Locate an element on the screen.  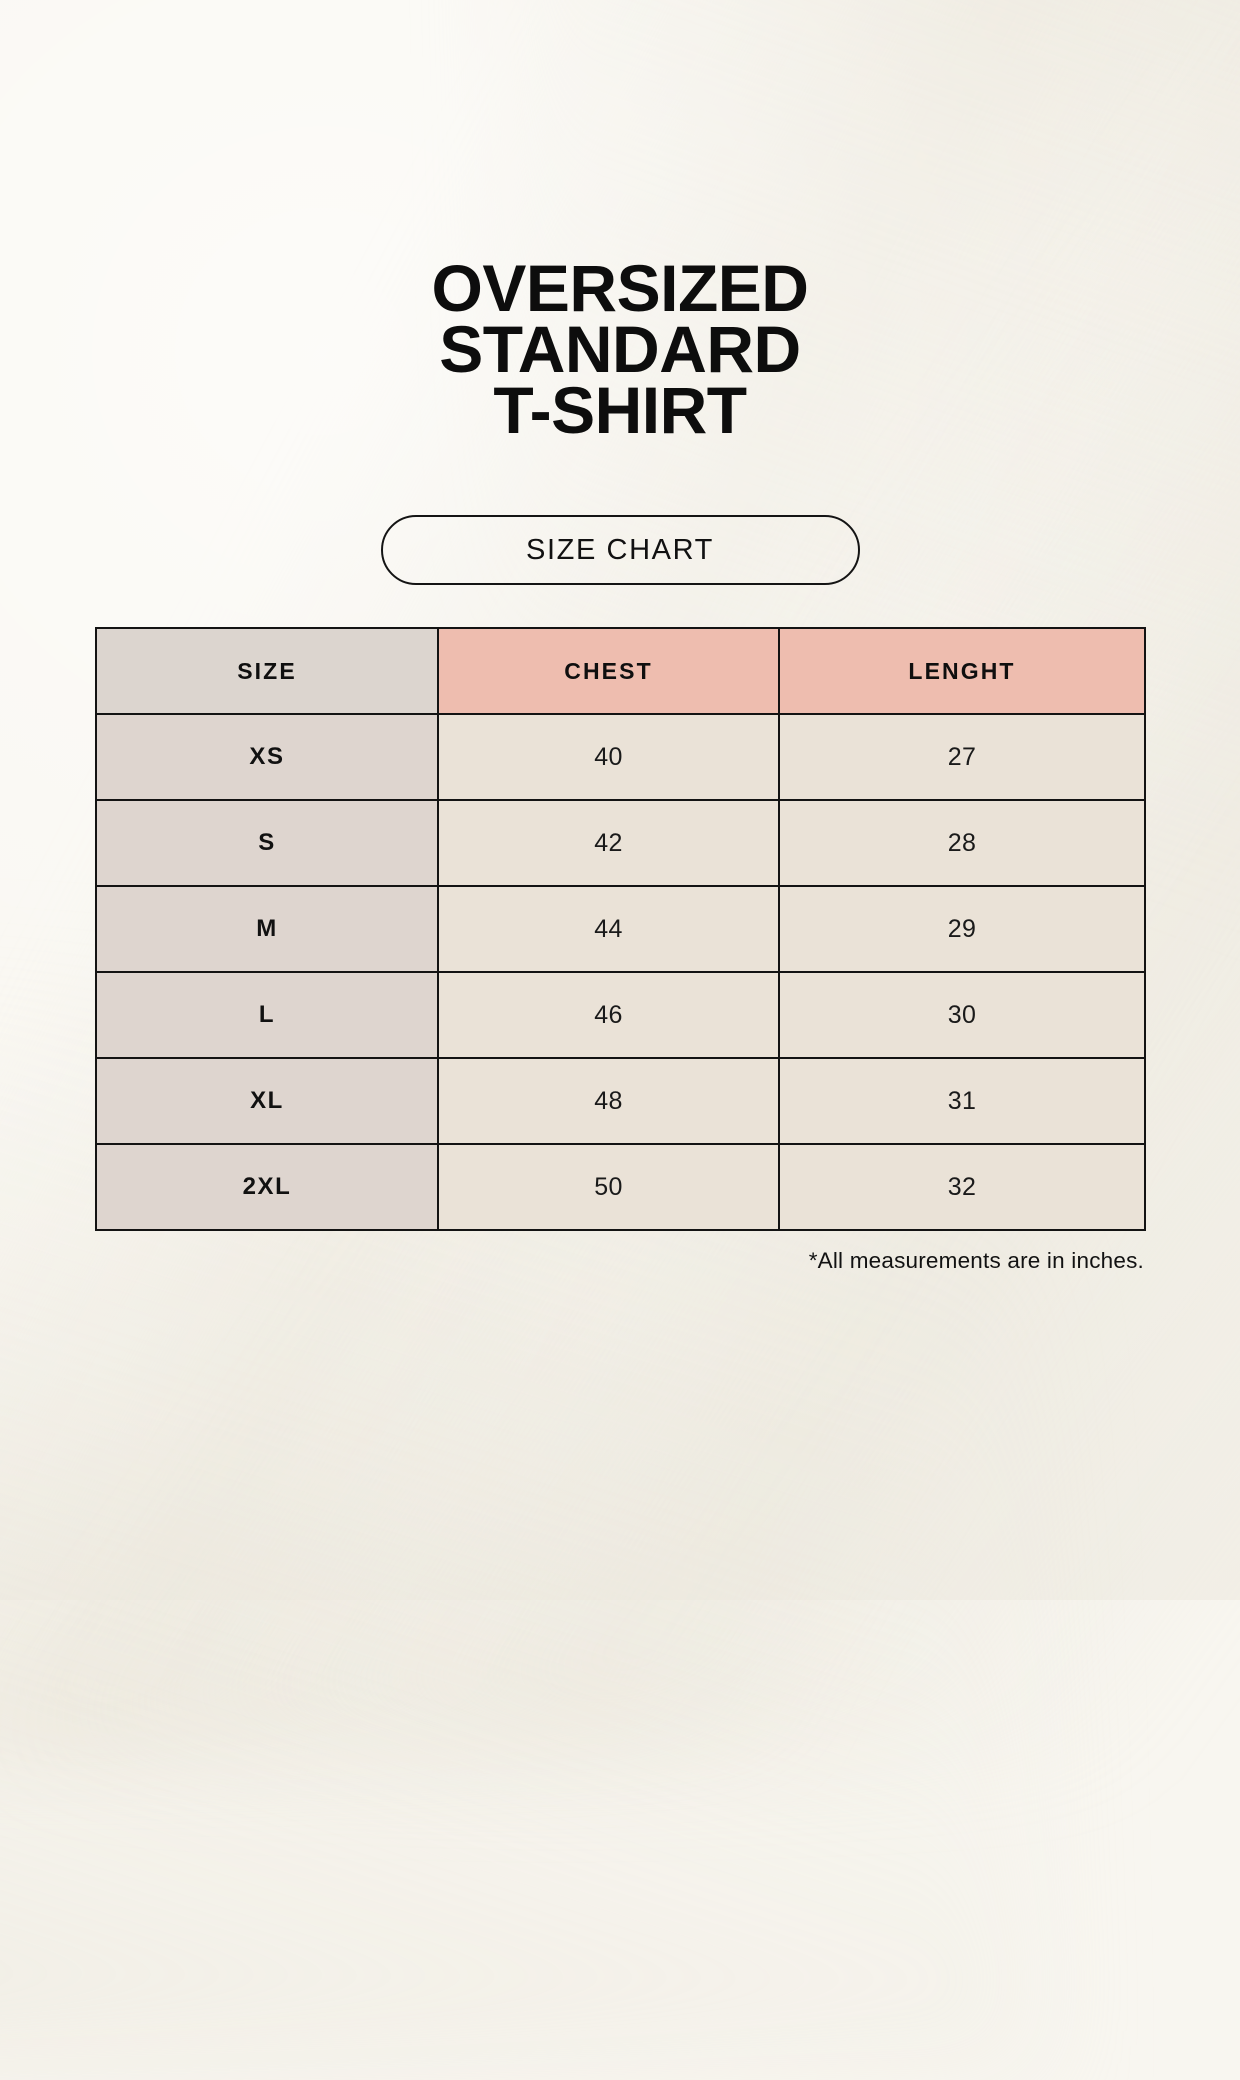
page-title-line-3: T-SHIRT is located at coordinates (620, 410).